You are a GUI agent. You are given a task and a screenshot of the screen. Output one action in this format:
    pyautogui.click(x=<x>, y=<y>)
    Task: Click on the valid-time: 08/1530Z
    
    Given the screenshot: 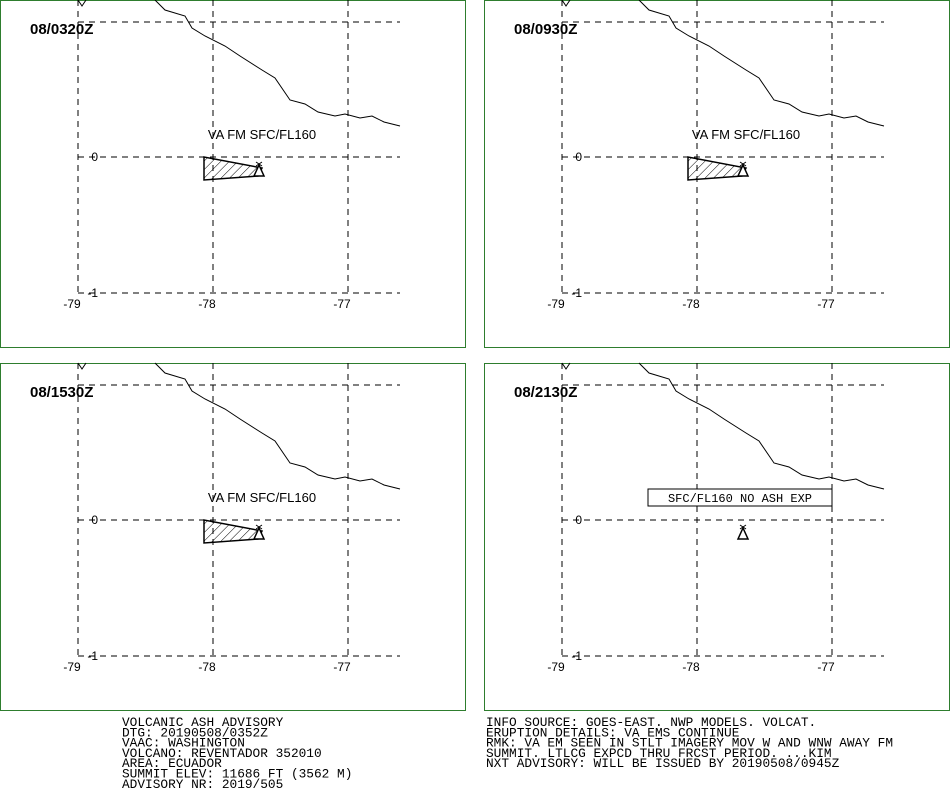 What is the action you would take?
    pyautogui.click(x=61, y=392)
    